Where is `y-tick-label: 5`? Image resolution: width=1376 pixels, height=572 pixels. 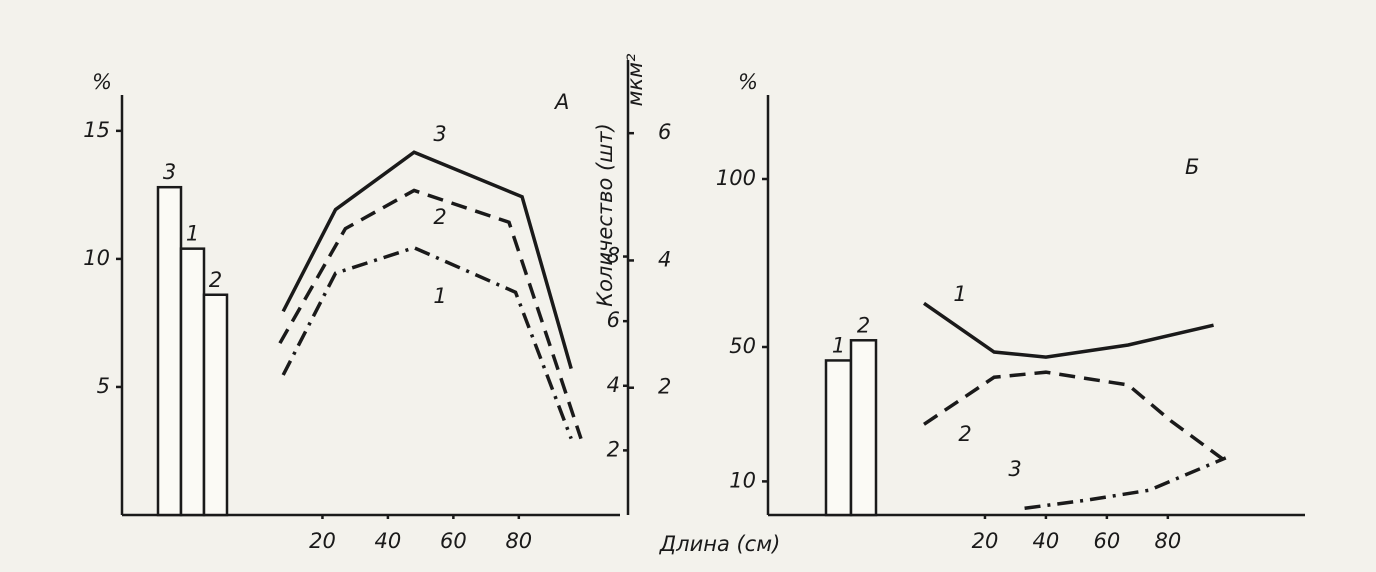
y-tick-label: 5 is located at coordinates (103, 386).